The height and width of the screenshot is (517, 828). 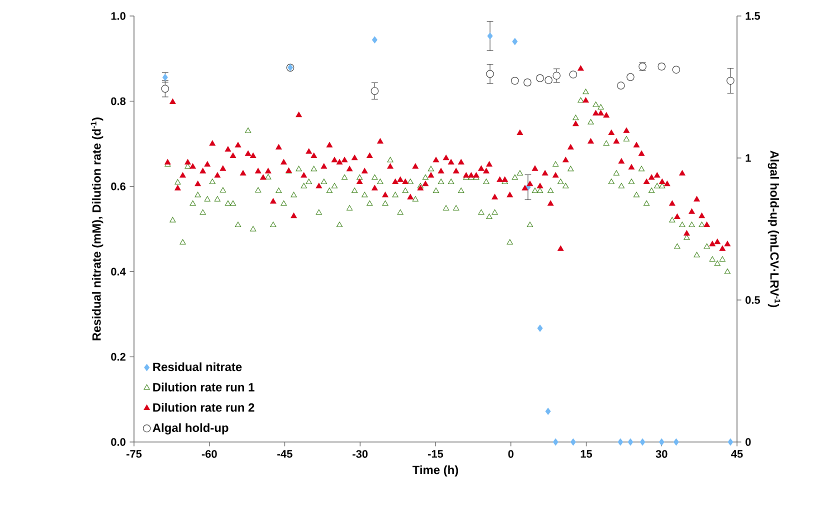 What do you see at coordinates (435, 471) in the screenshot?
I see `x-axis-title: Time (h)` at bounding box center [435, 471].